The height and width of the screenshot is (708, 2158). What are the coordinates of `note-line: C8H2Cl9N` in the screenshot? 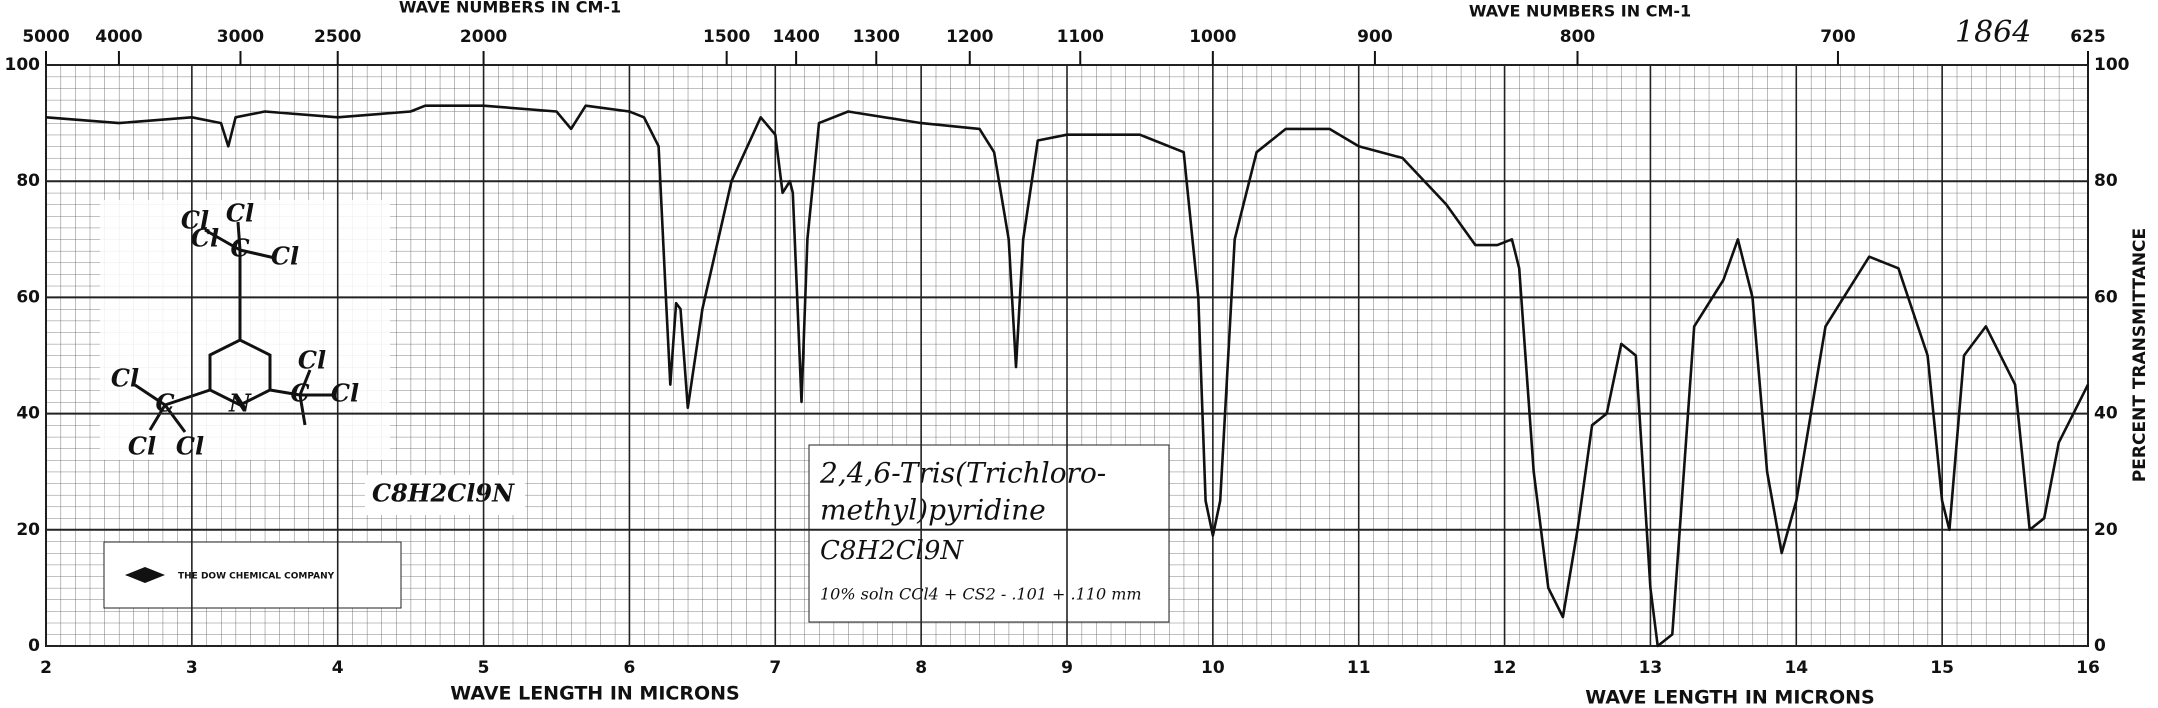 It's located at (892, 551).